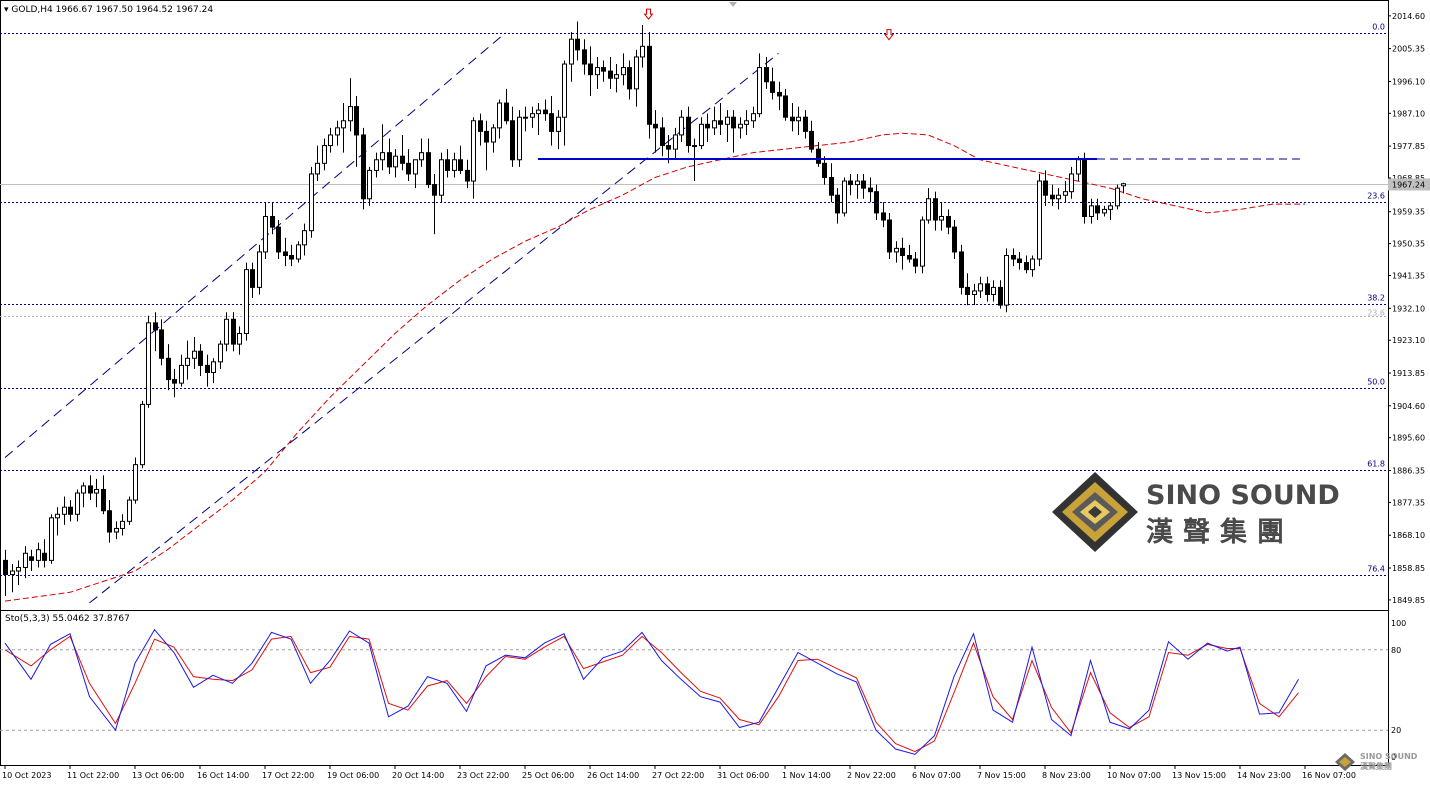  What do you see at coordinates (6, 10) in the screenshot?
I see `dropdown-triangle-icon: ▾` at bounding box center [6, 10].